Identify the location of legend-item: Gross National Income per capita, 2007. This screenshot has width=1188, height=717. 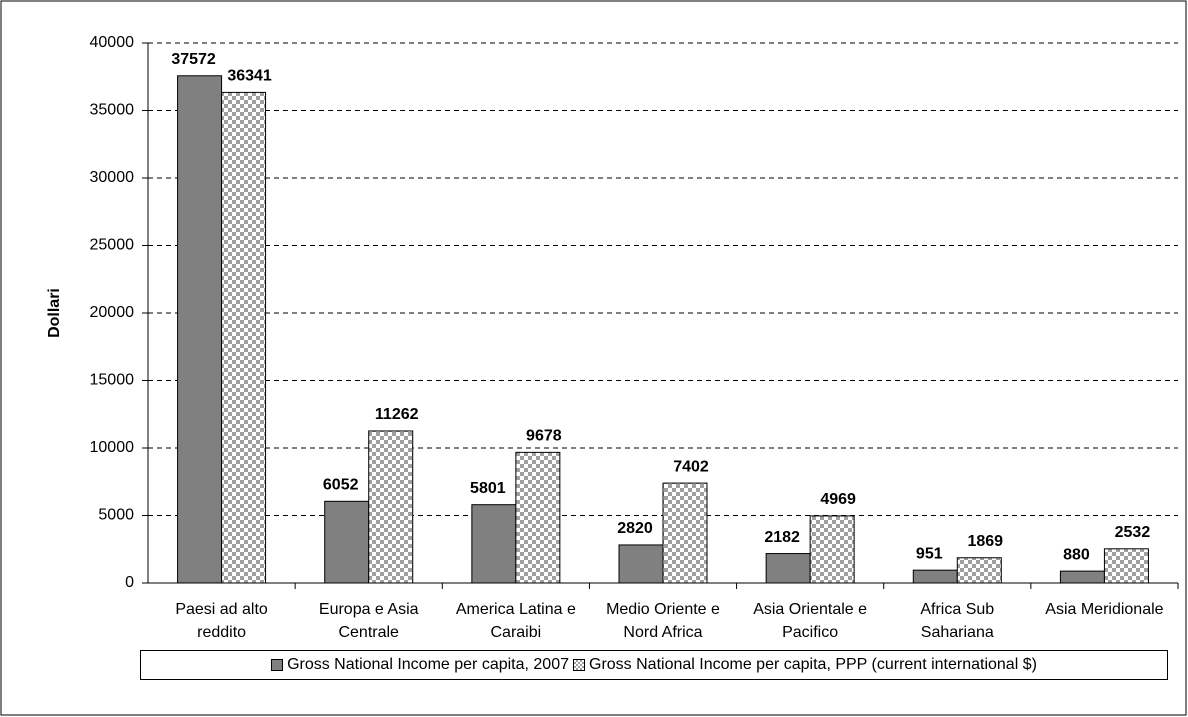
(420, 665).